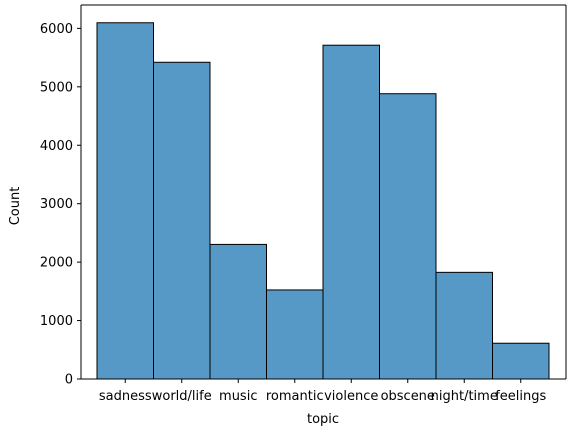 Image resolution: width=580 pixels, height=432 pixels. Describe the element at coordinates (295, 334) in the screenshot. I see `bar-romantic` at that location.